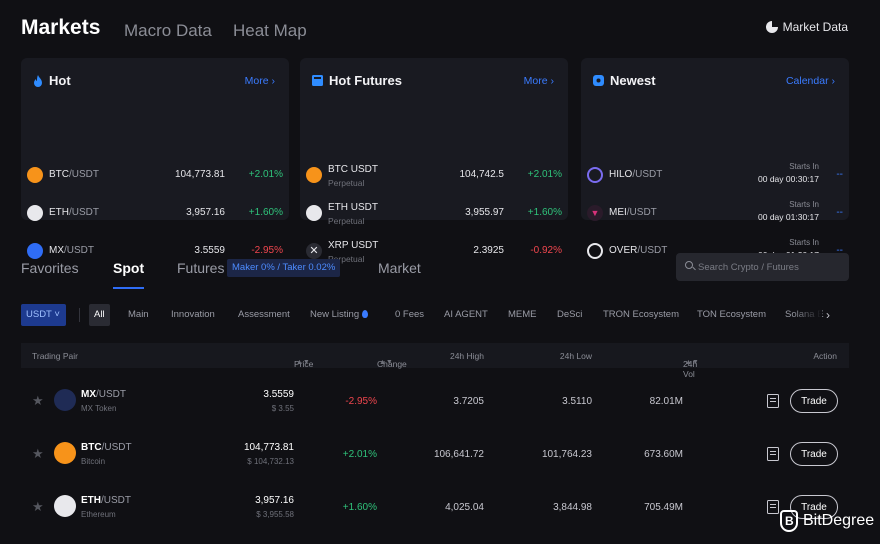  What do you see at coordinates (201, 268) in the screenshot?
I see `tab-futures: Futures` at bounding box center [201, 268].